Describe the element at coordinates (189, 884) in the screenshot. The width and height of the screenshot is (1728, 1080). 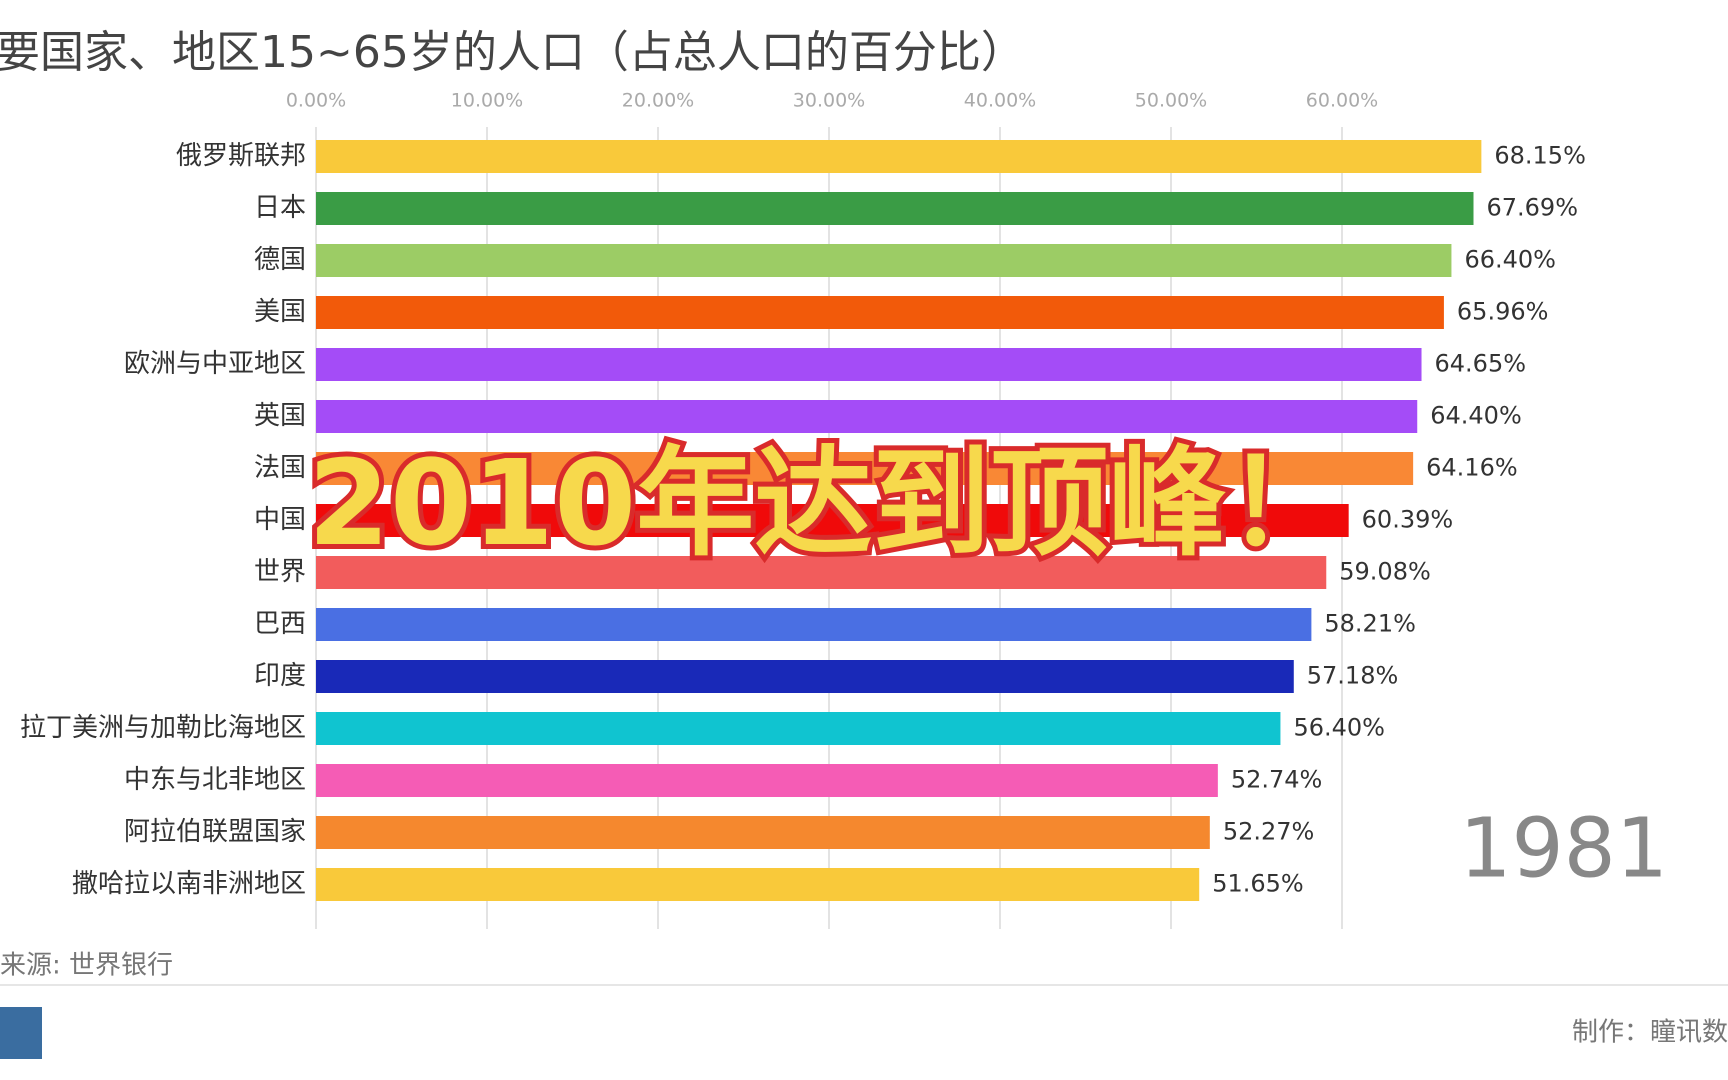
I see `category-label: 撒哈拉以南非洲地区` at that location.